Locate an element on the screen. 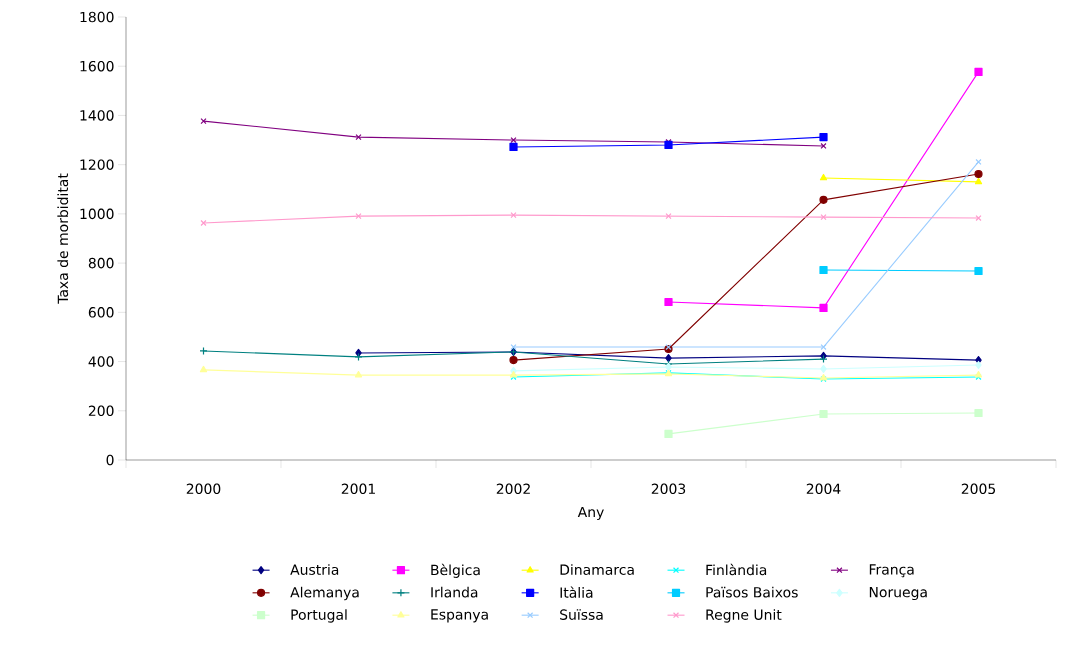 Image resolution: width=1068 pixels, height=654 pixels. legend-label: Alemanya is located at coordinates (324, 593).